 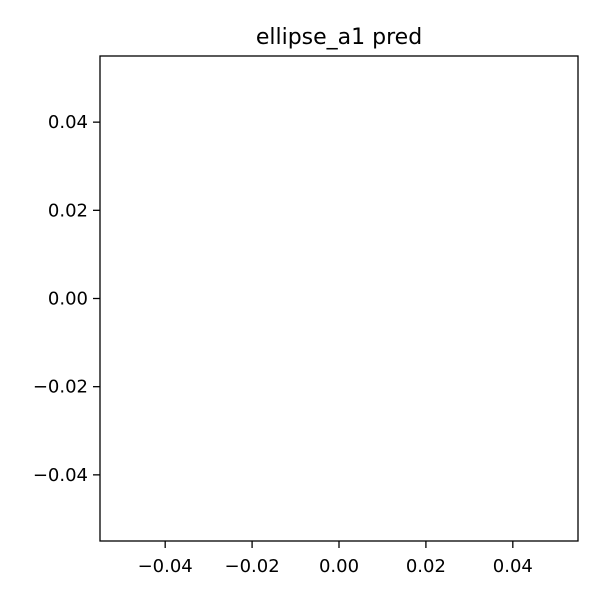 I want to click on x-axis-ticks: −0.04 −0.02 0.00 0.02 0.04, so click(x=335, y=559).